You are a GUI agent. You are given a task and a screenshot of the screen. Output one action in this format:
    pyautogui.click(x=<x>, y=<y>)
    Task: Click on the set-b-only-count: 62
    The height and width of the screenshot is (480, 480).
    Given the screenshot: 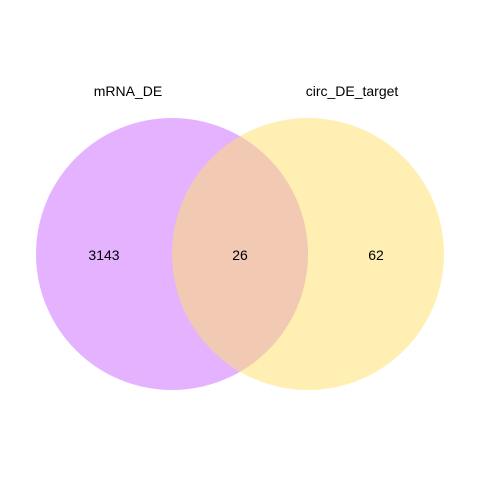 What is the action you would take?
    pyautogui.click(x=376, y=255)
    